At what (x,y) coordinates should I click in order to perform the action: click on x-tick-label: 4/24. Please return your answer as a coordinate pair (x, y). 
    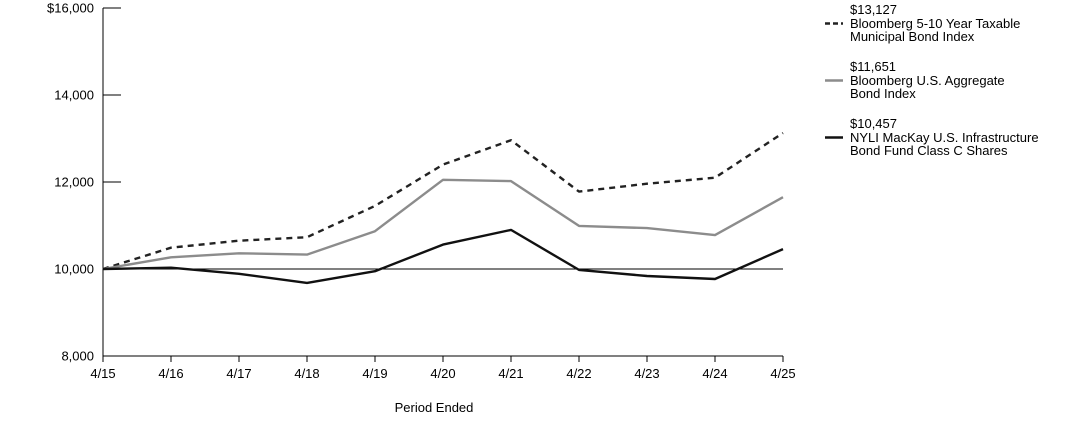
    Looking at the image, I should click on (714, 373).